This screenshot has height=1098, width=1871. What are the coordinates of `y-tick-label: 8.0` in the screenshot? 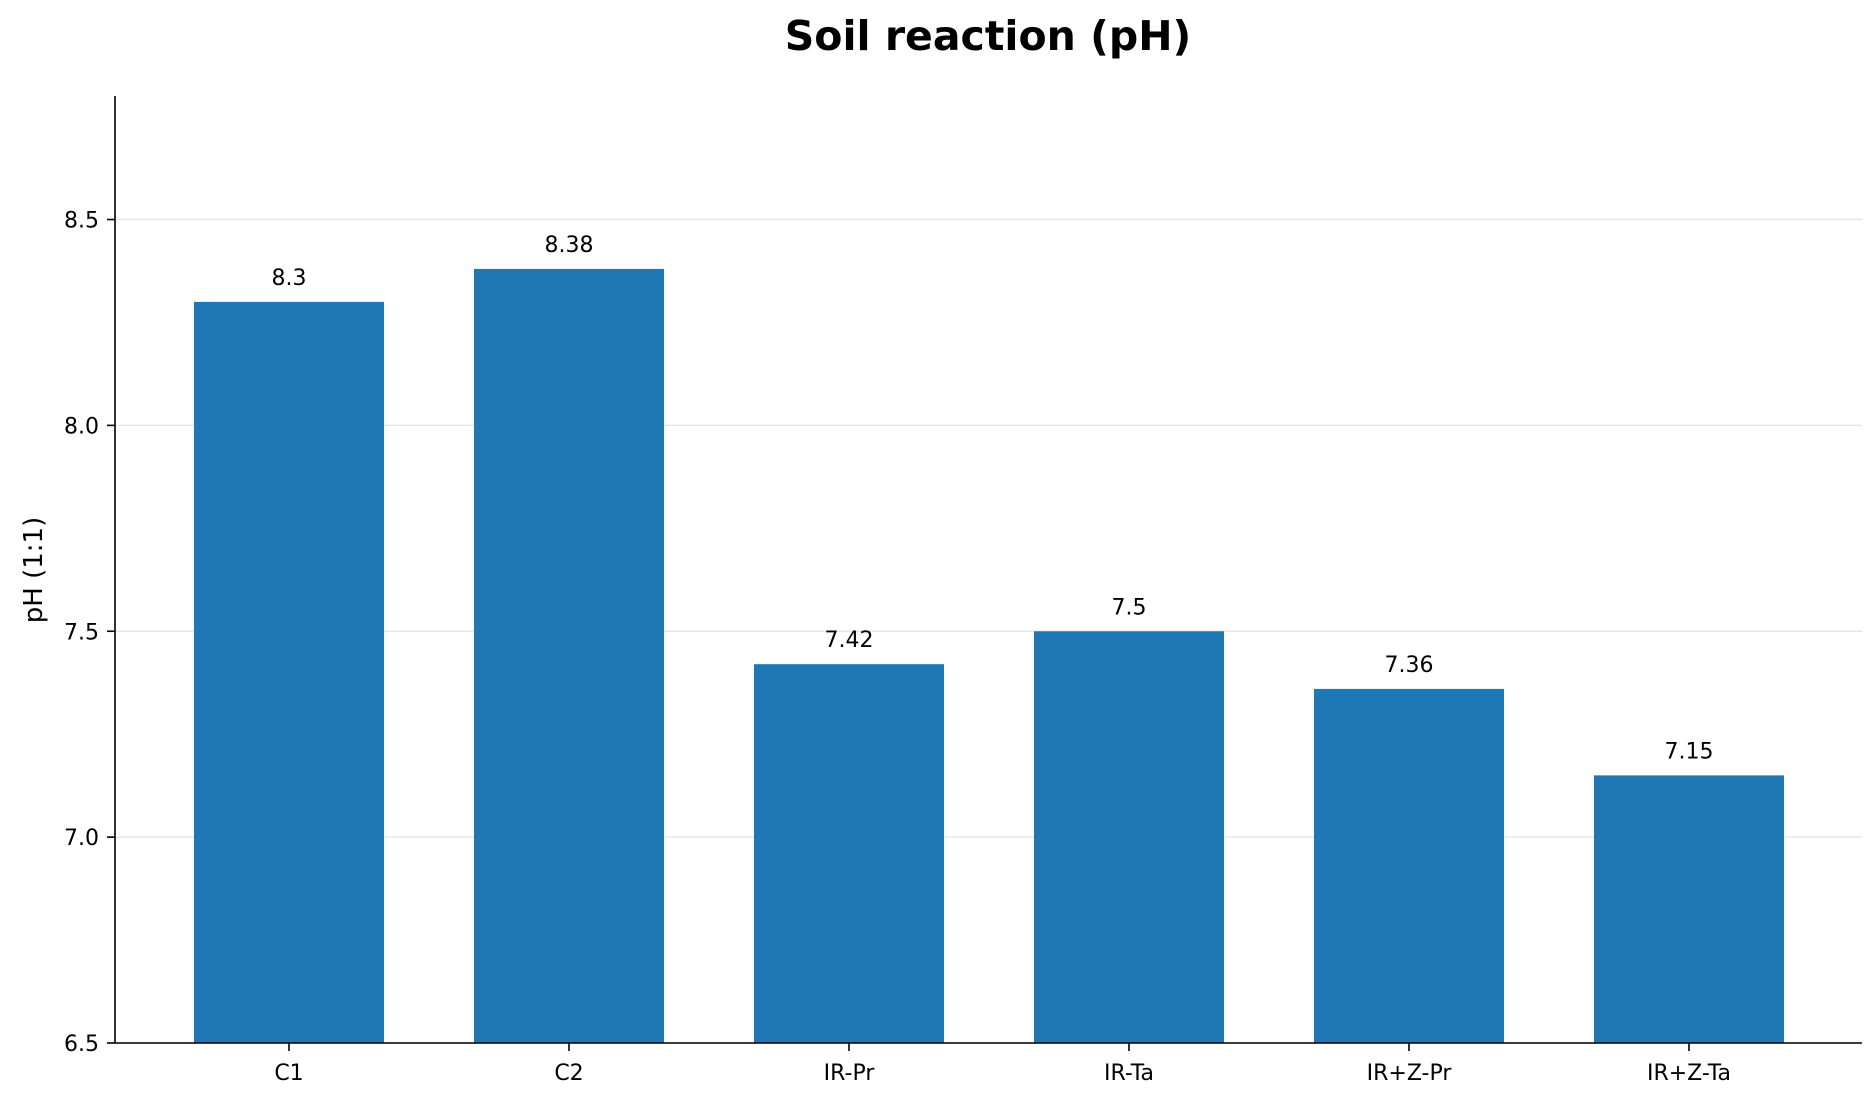 It's located at (81, 426).